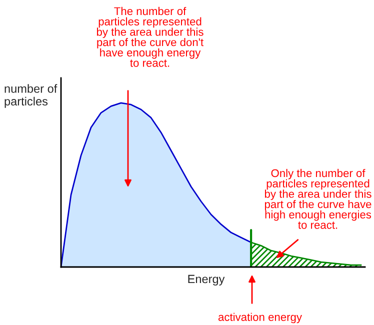 Image resolution: width=374 pixels, height=325 pixels. I want to click on y-axis-title: number of particles, so click(31, 96).